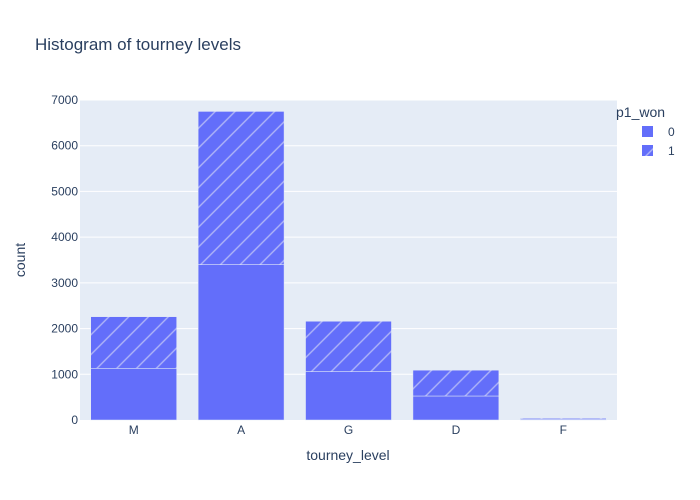 The image size is (700, 500). What do you see at coordinates (563, 430) in the screenshot?
I see `x-tick-label: F` at bounding box center [563, 430].